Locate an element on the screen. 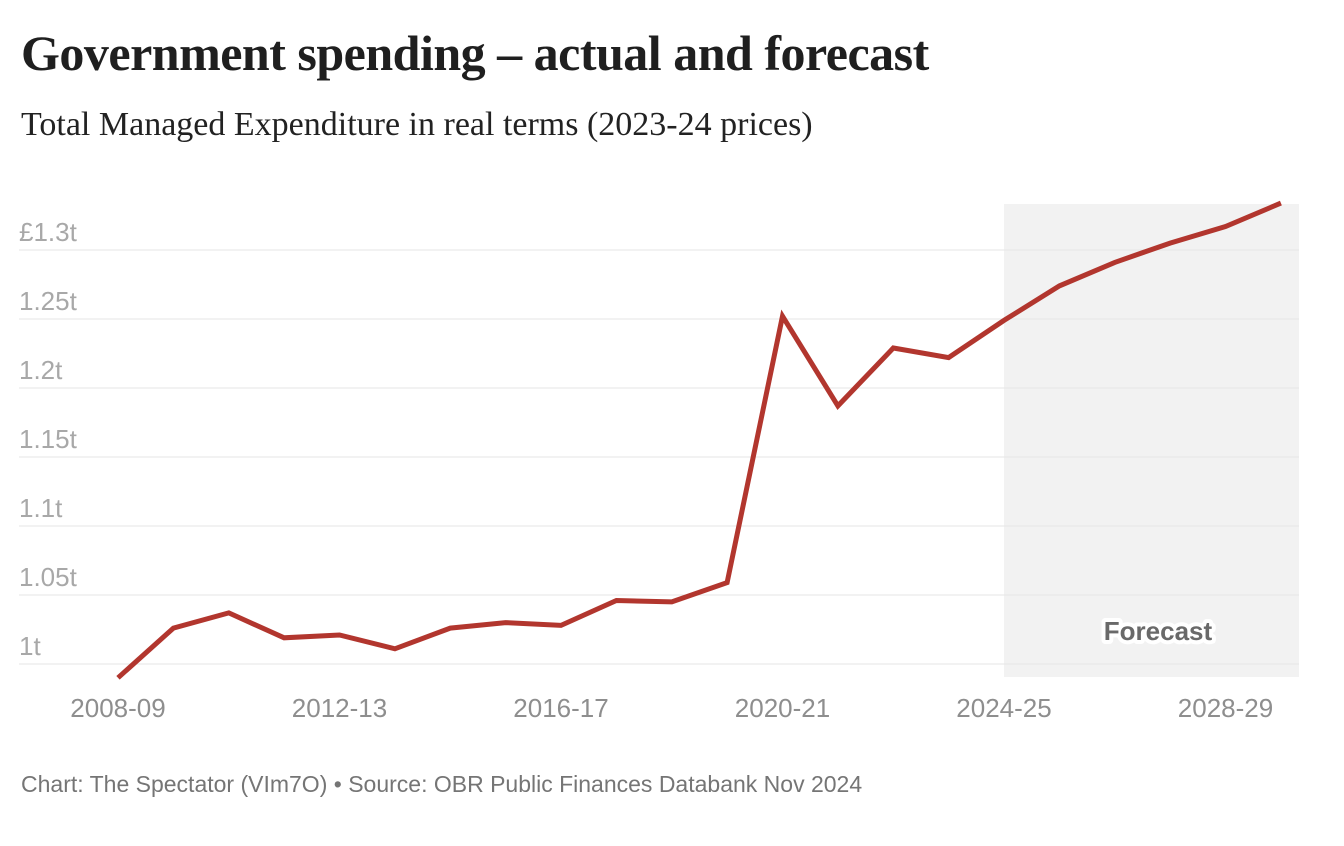 The height and width of the screenshot is (846, 1344). y-axis-label: 1.25t is located at coordinates (48, 301).